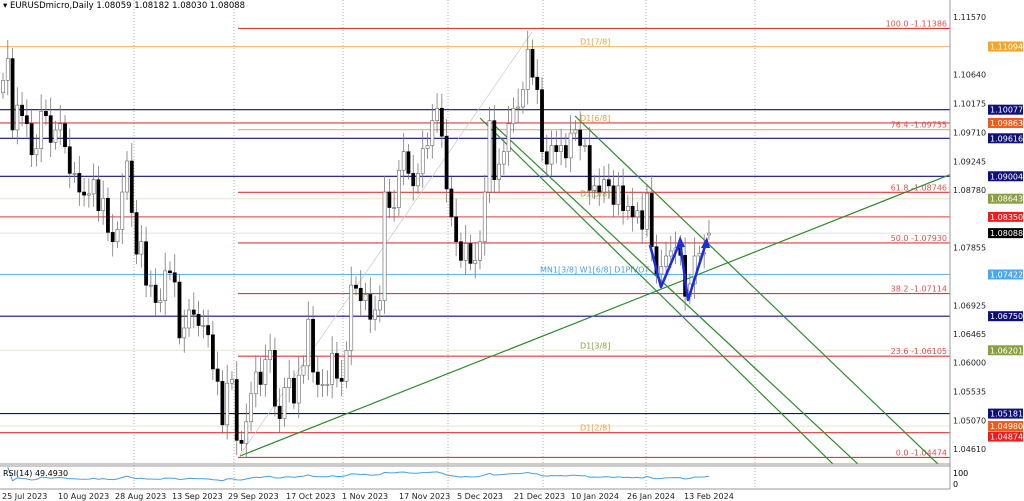  I want to click on level-label: 100.0 -1.11386, so click(916, 23).